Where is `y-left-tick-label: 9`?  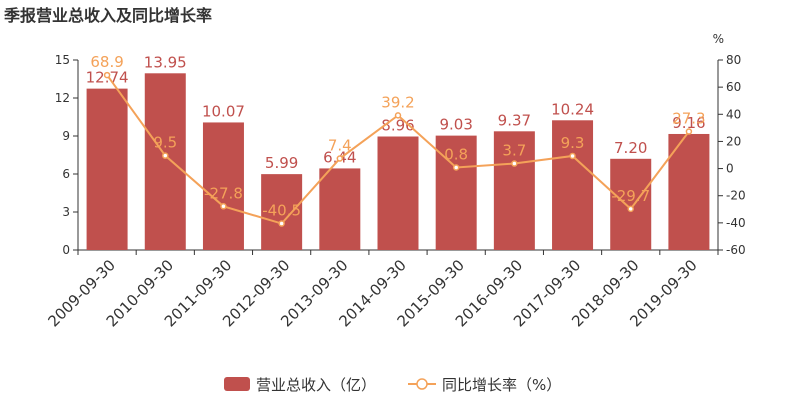
y-left-tick-label: 9 is located at coordinates (66, 136).